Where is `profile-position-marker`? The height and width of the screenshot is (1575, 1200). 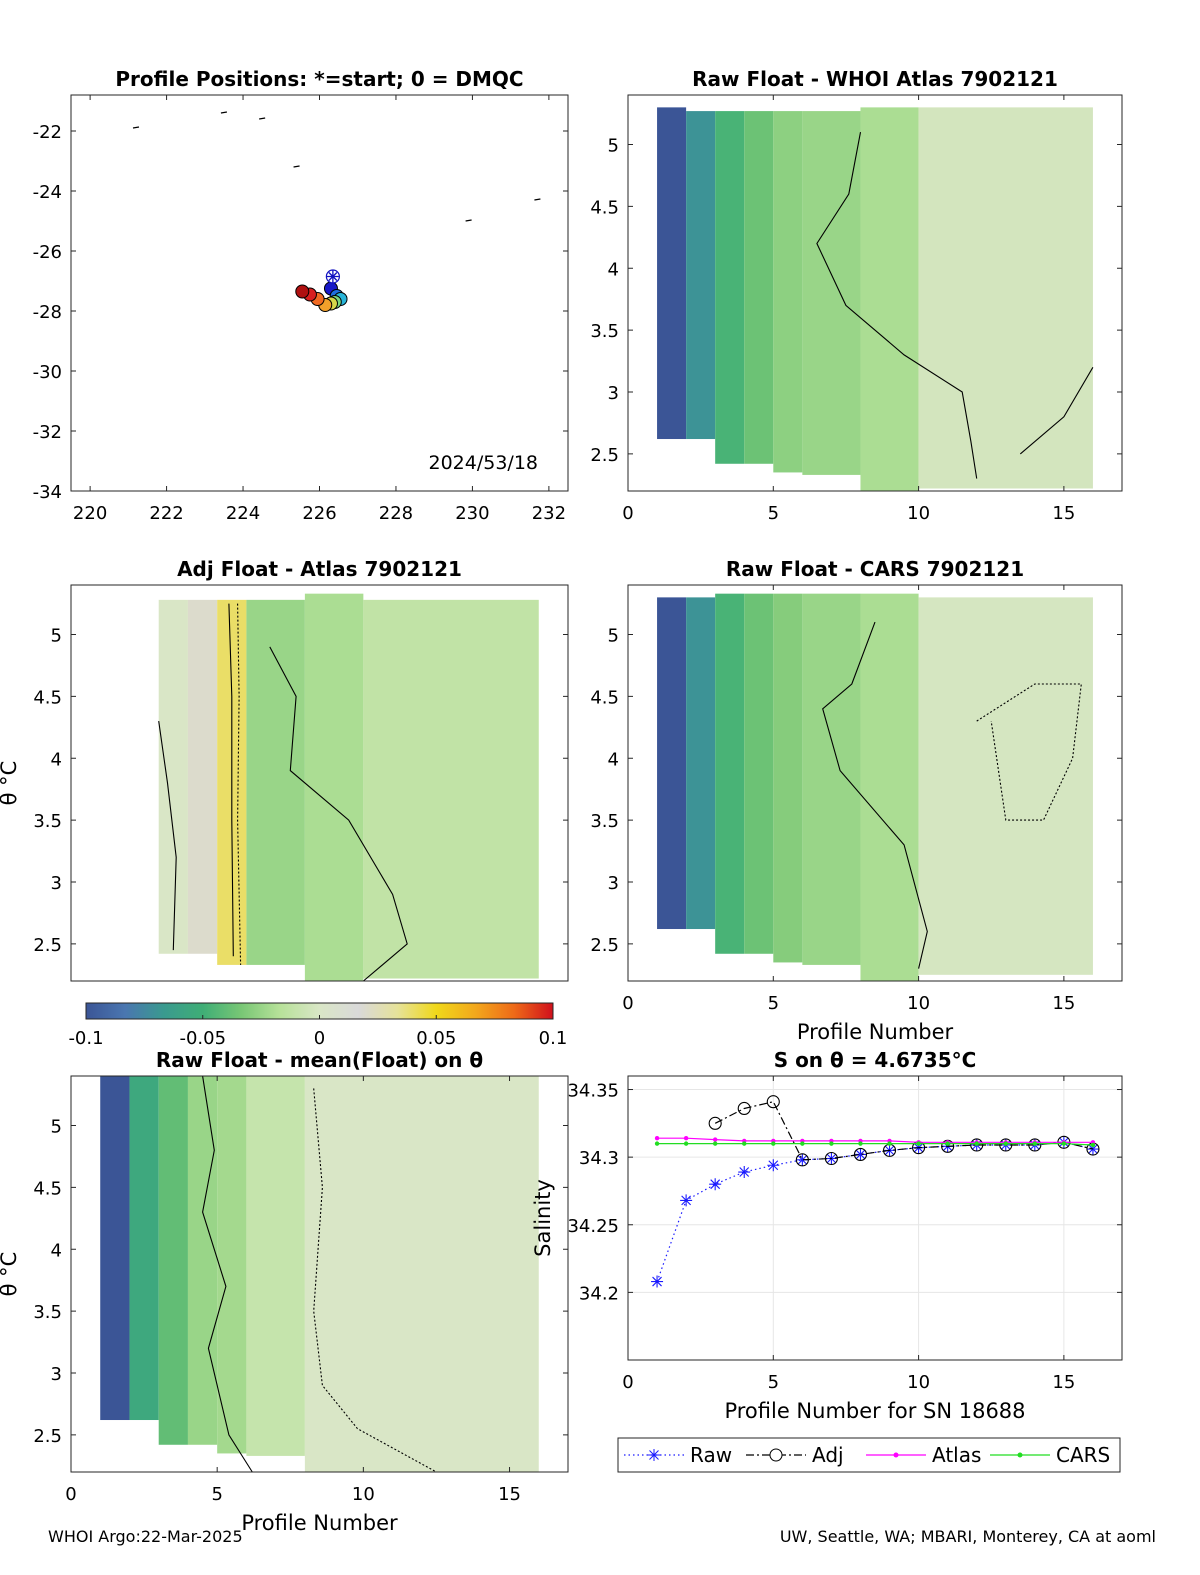
profile-position-marker is located at coordinates (302, 291).